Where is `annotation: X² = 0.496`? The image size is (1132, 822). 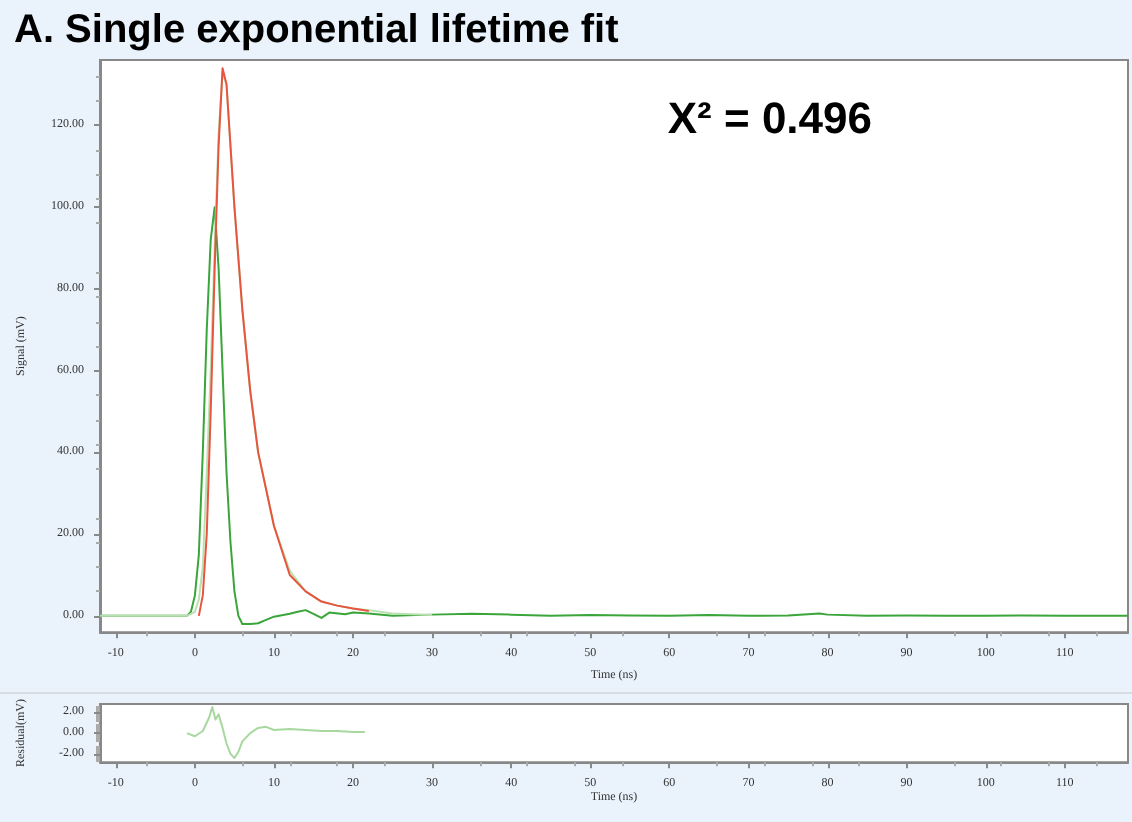 annotation: X² = 0.496 is located at coordinates (770, 118).